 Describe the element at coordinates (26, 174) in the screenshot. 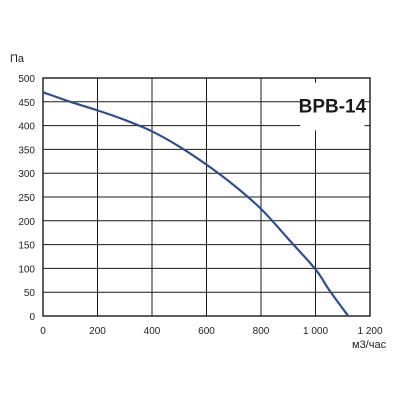

I see `y-tick-label: 300` at that location.